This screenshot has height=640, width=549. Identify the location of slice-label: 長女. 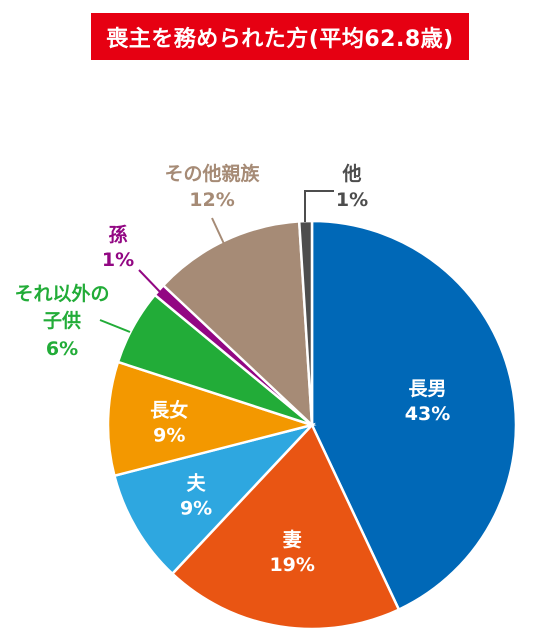
(169, 410).